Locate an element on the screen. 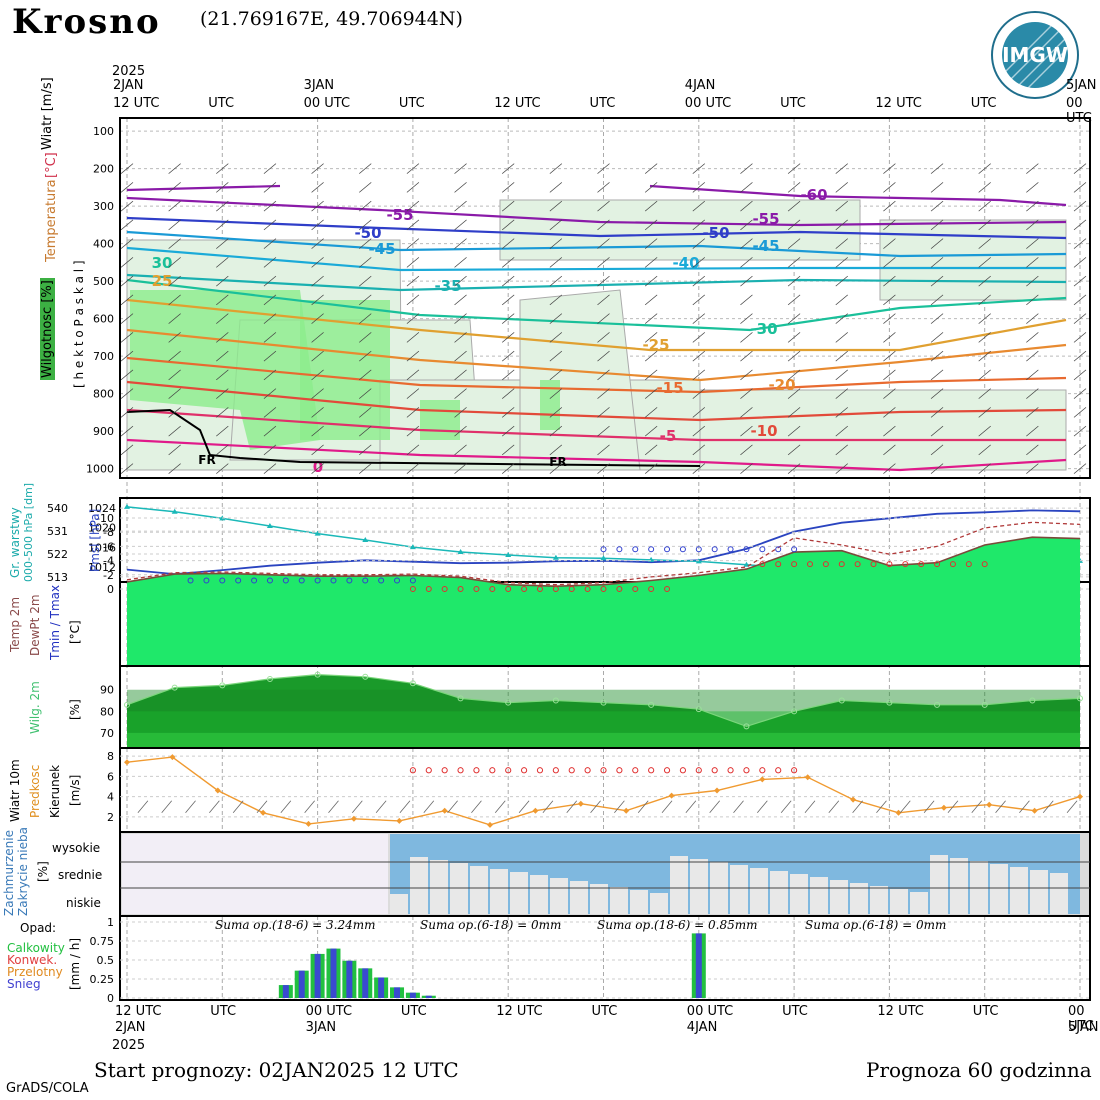  isotherm-label: -50 is located at coordinates (715, 233).